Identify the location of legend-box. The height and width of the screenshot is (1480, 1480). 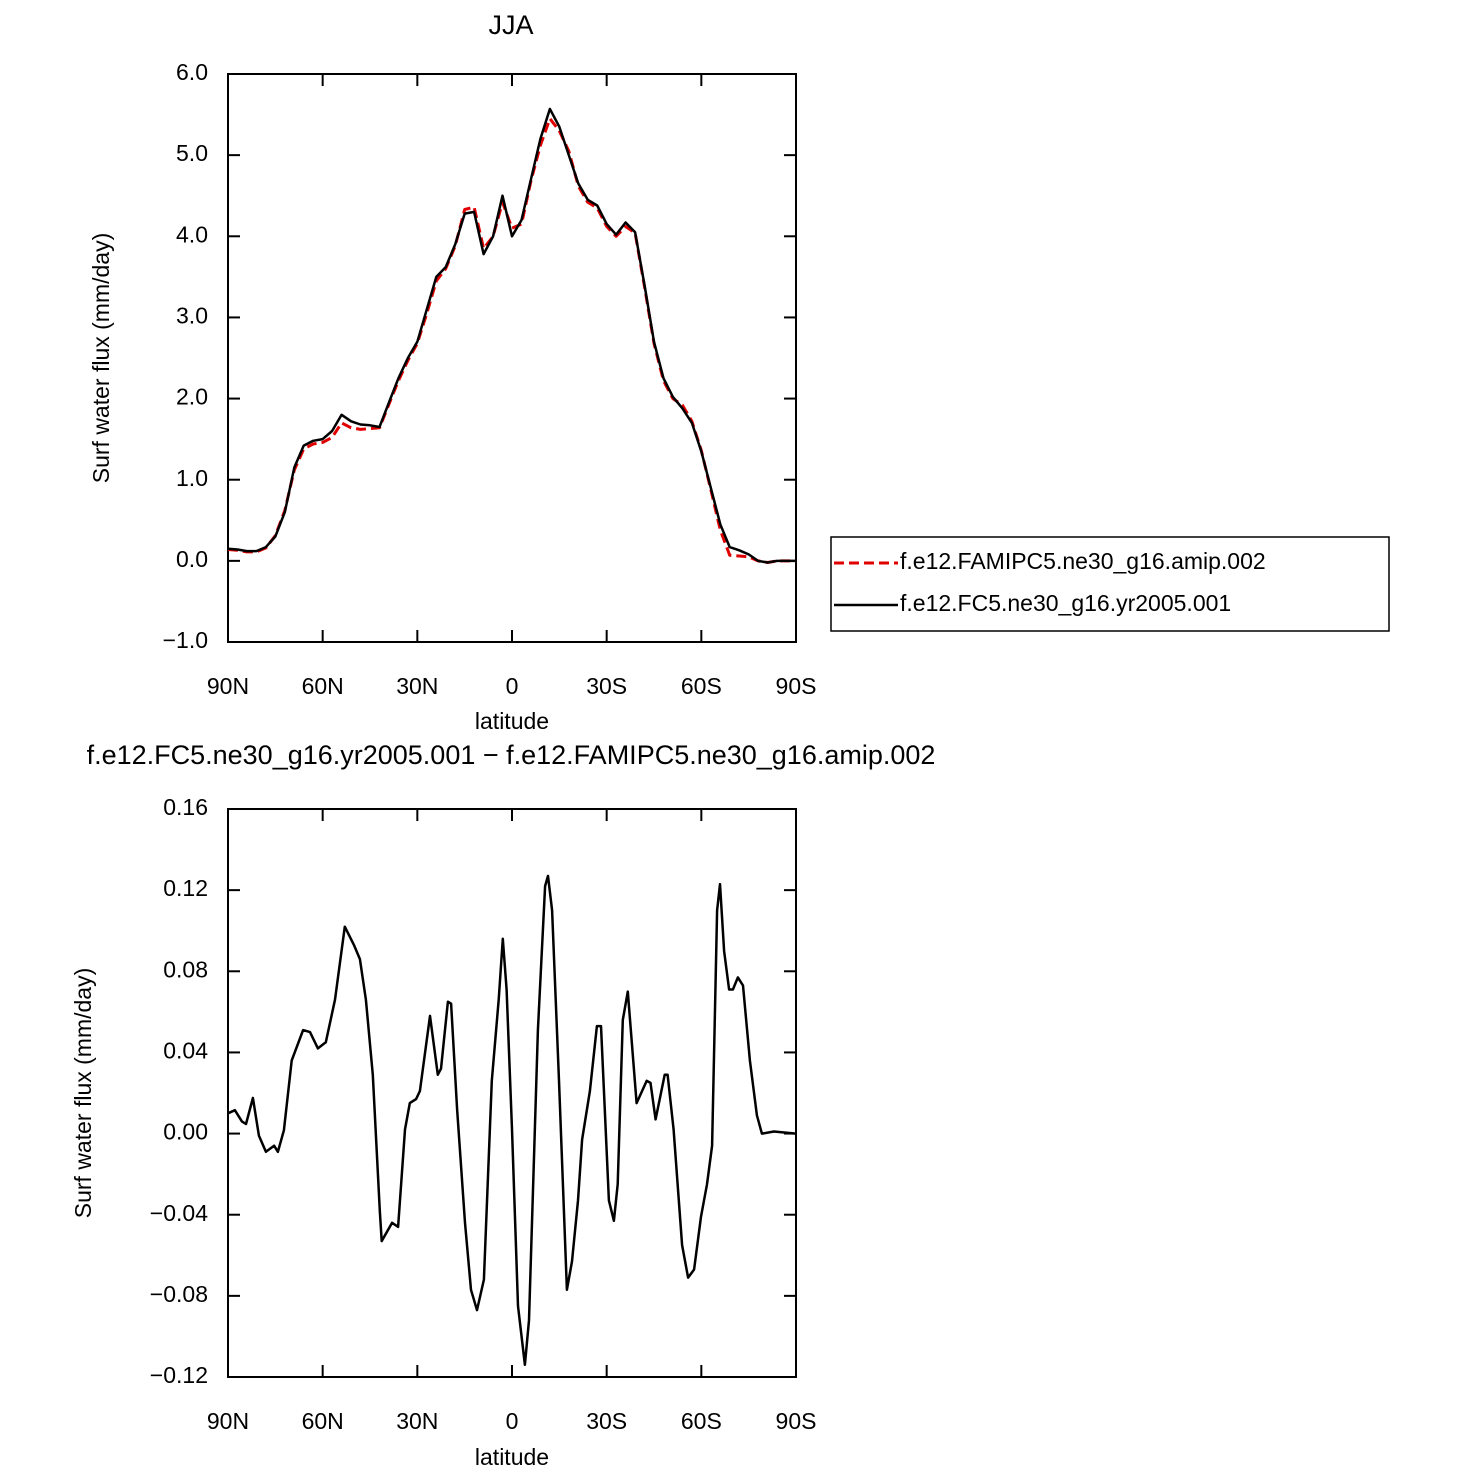
(1110, 584).